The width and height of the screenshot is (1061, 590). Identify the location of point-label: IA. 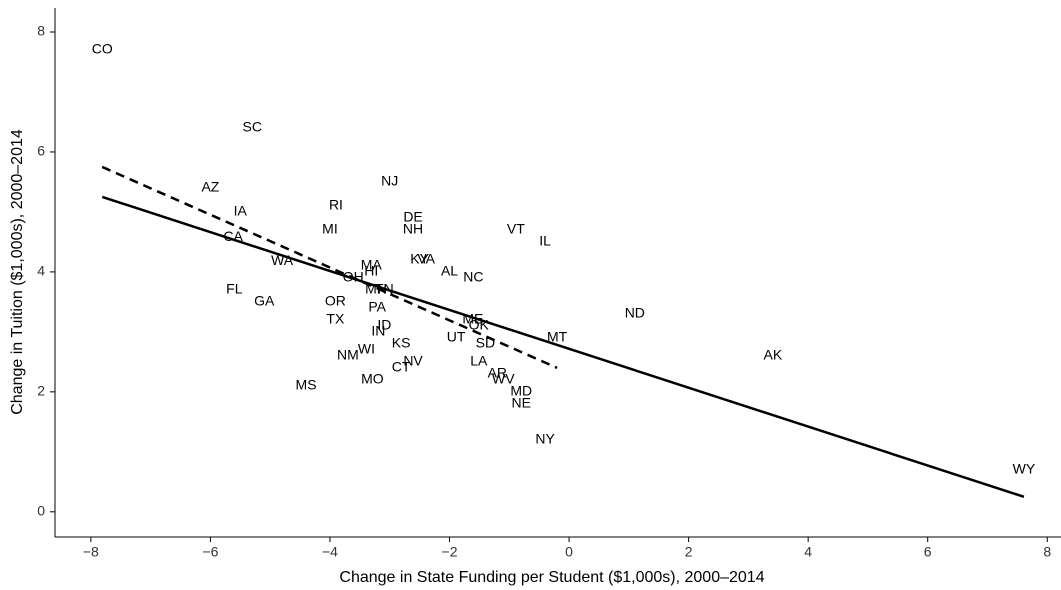
(241, 211).